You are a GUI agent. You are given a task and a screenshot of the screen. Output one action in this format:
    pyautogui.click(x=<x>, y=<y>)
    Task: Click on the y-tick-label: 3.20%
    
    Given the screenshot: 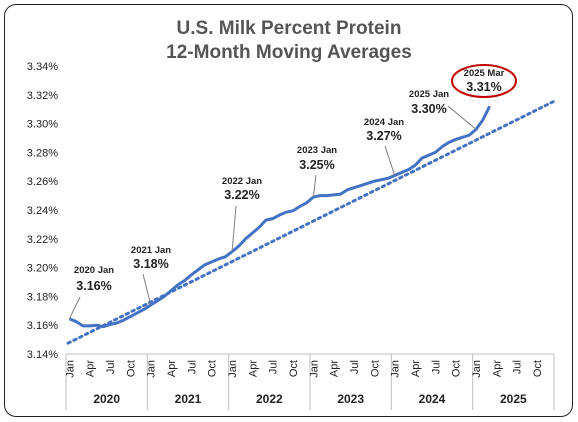 What is the action you would take?
    pyautogui.click(x=42, y=269)
    